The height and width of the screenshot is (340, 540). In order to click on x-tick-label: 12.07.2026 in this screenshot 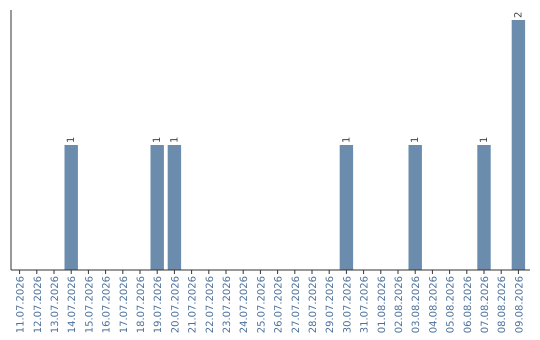, I will do `click(38, 305)`.